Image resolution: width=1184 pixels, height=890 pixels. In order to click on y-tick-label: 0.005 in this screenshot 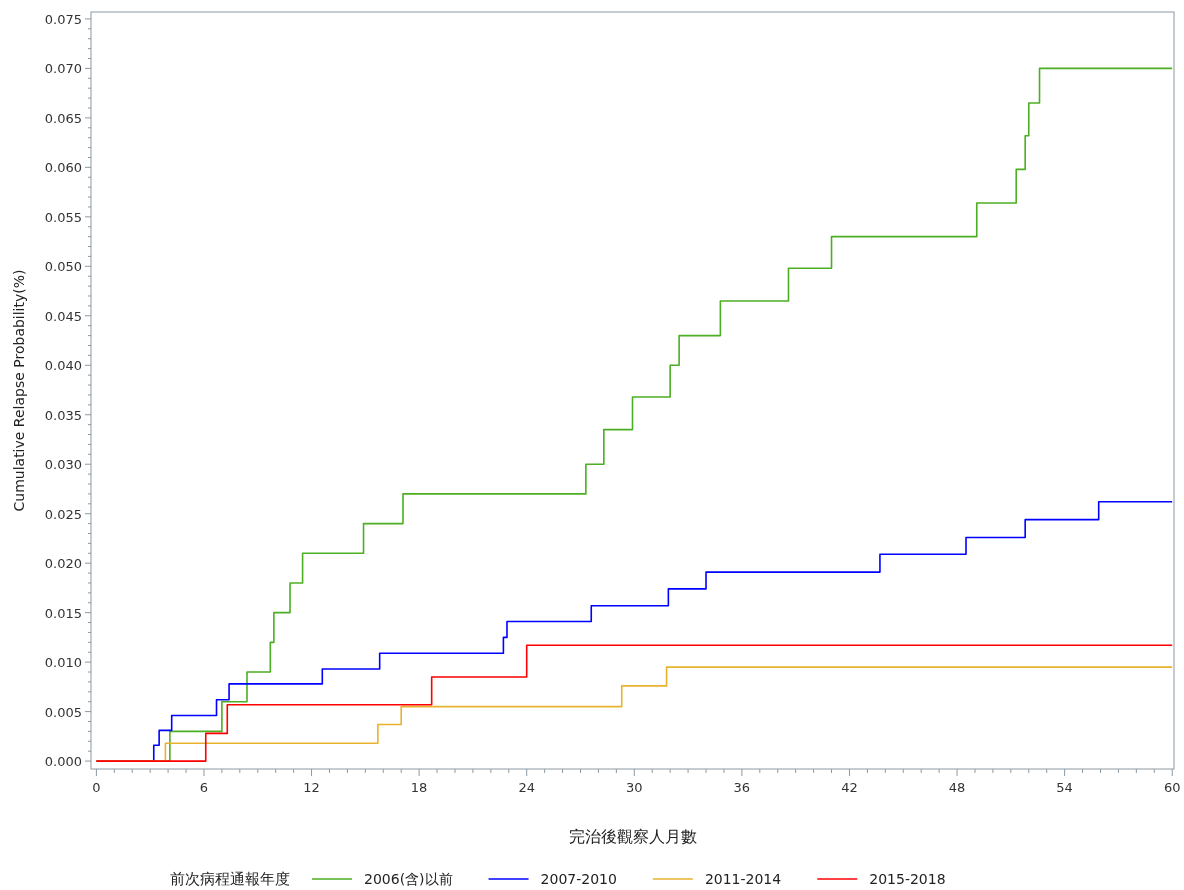, I will do `click(63, 712)`.